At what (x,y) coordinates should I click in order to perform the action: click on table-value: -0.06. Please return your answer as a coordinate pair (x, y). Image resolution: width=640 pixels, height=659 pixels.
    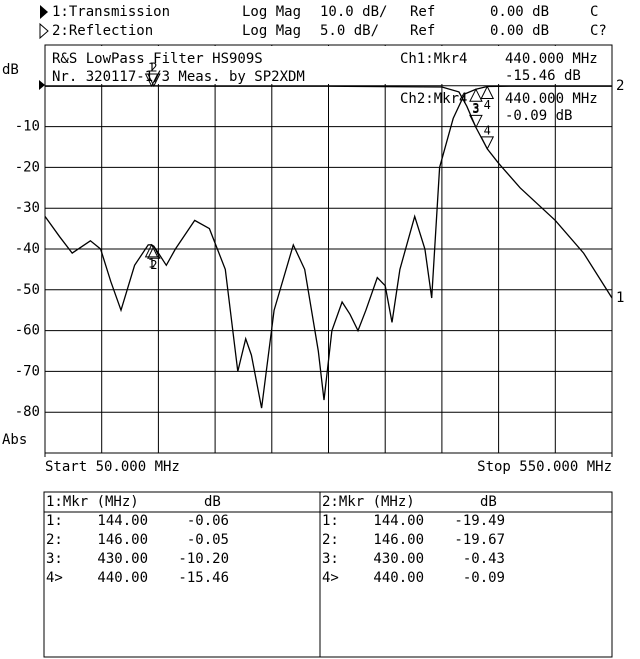
    Looking at the image, I should click on (208, 521).